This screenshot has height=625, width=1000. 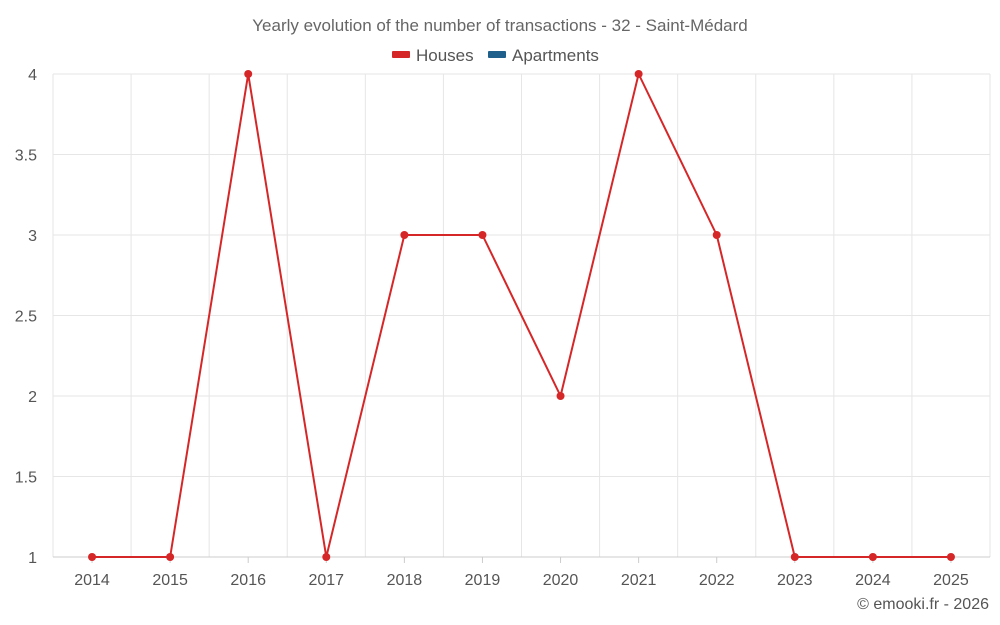 What do you see at coordinates (326, 580) in the screenshot?
I see `x-tick-label: 2017` at bounding box center [326, 580].